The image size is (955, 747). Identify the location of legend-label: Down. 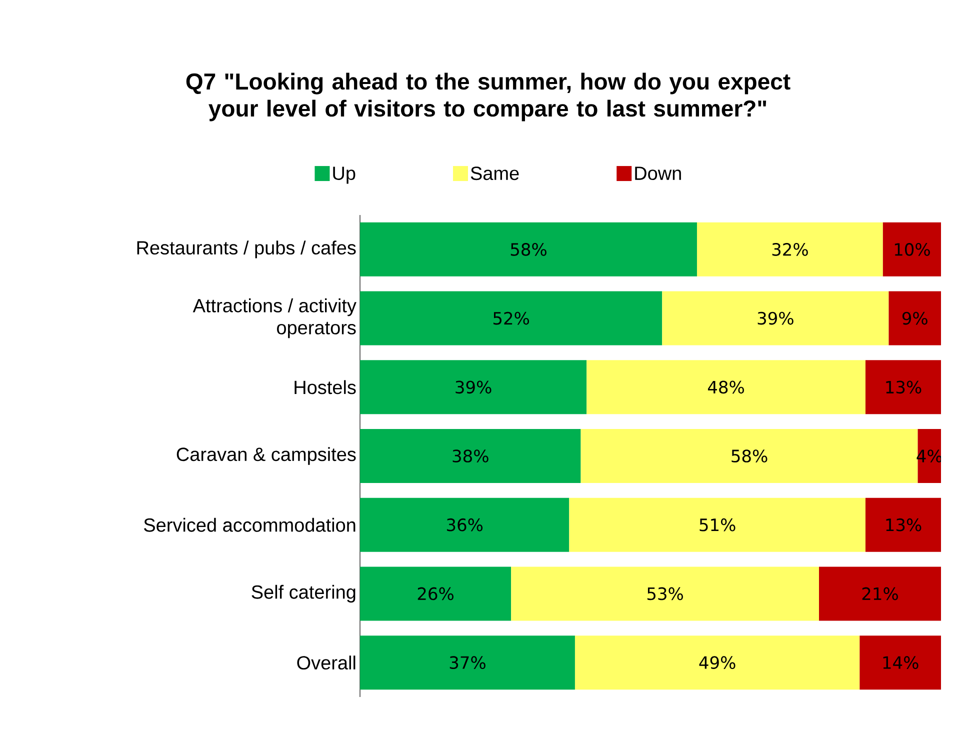
(658, 173).